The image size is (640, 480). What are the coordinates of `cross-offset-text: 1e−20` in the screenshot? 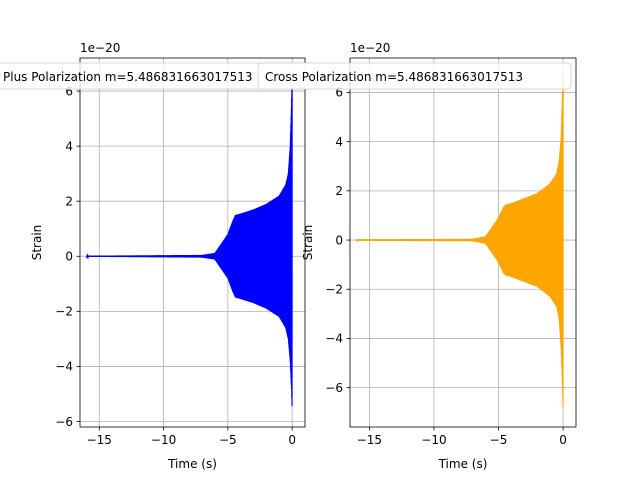 It's located at (370, 48).